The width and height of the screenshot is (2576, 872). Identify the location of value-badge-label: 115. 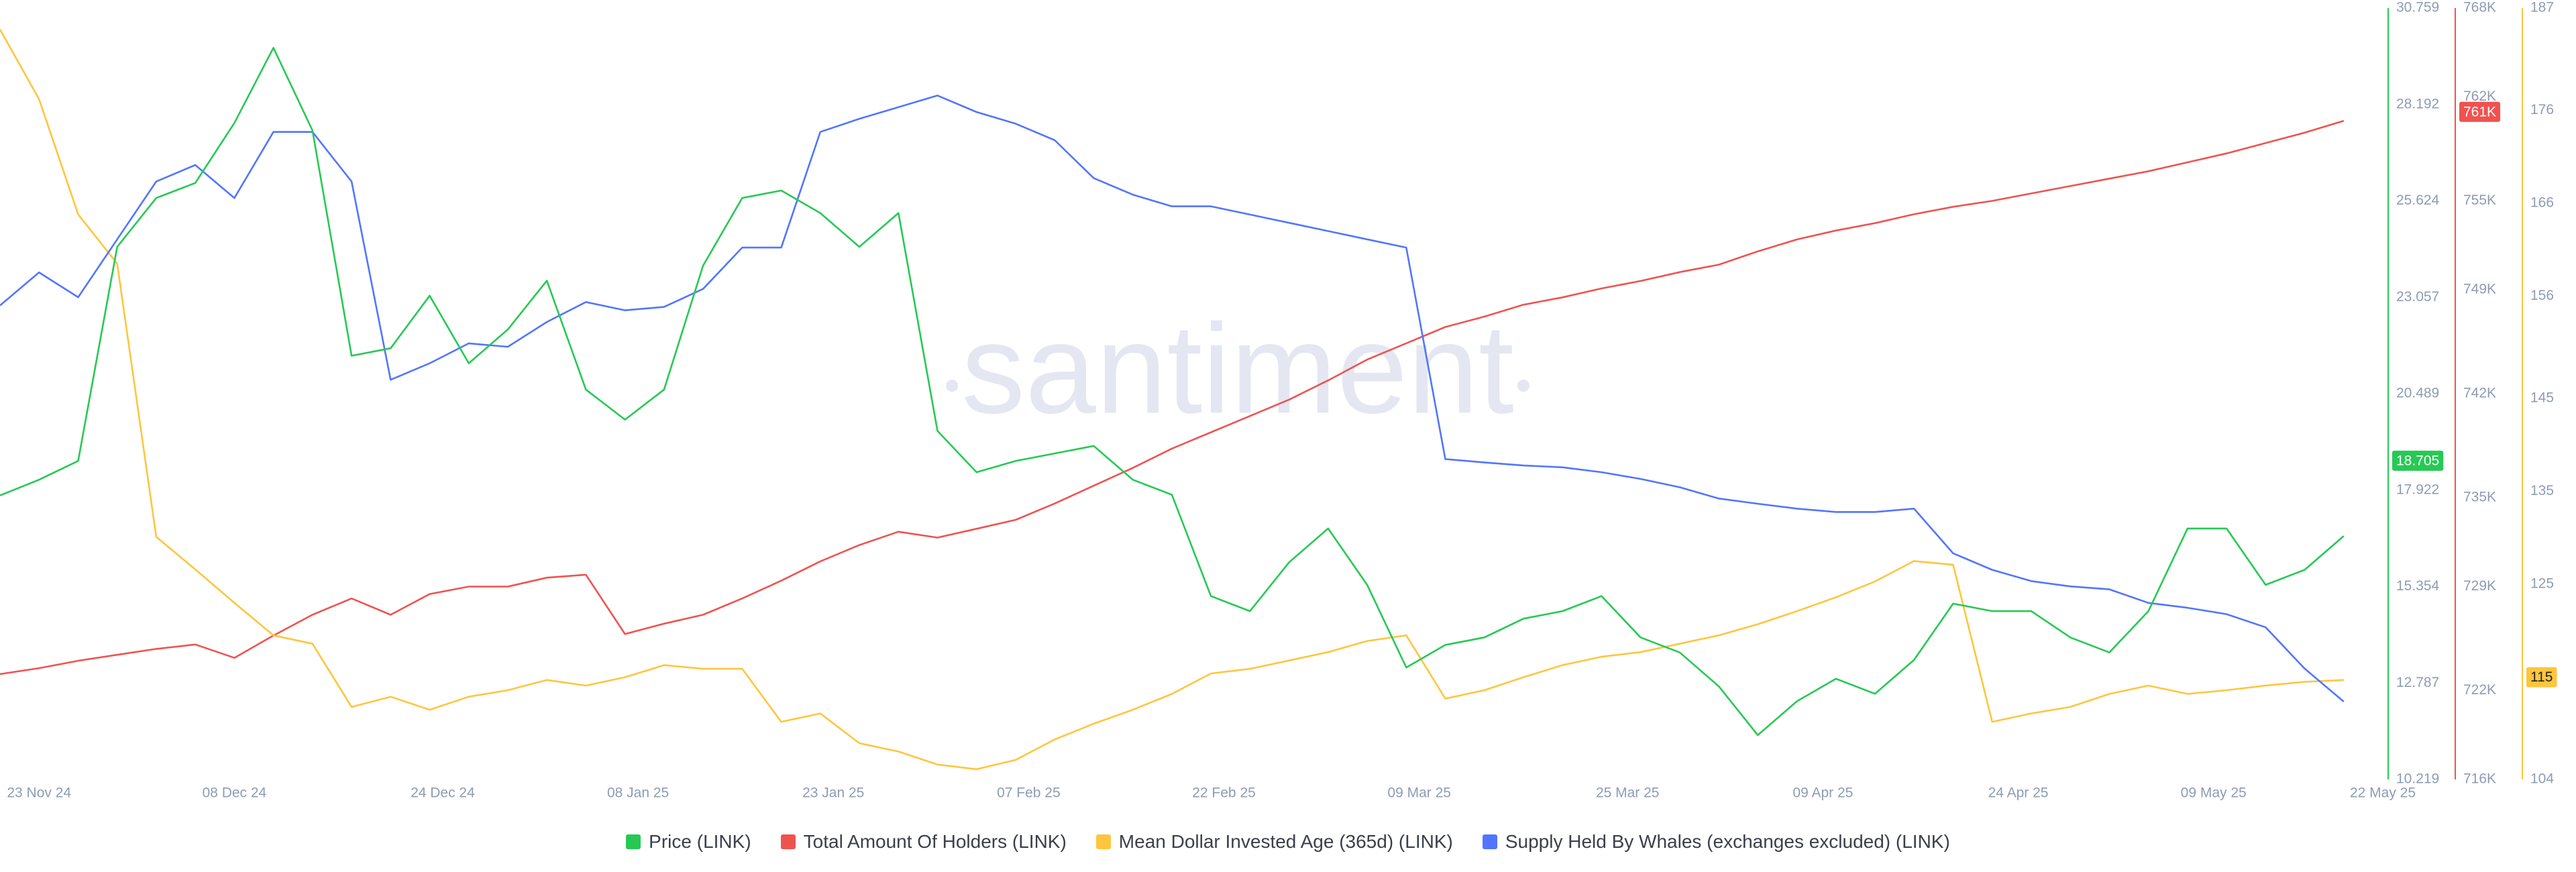
(2541, 677).